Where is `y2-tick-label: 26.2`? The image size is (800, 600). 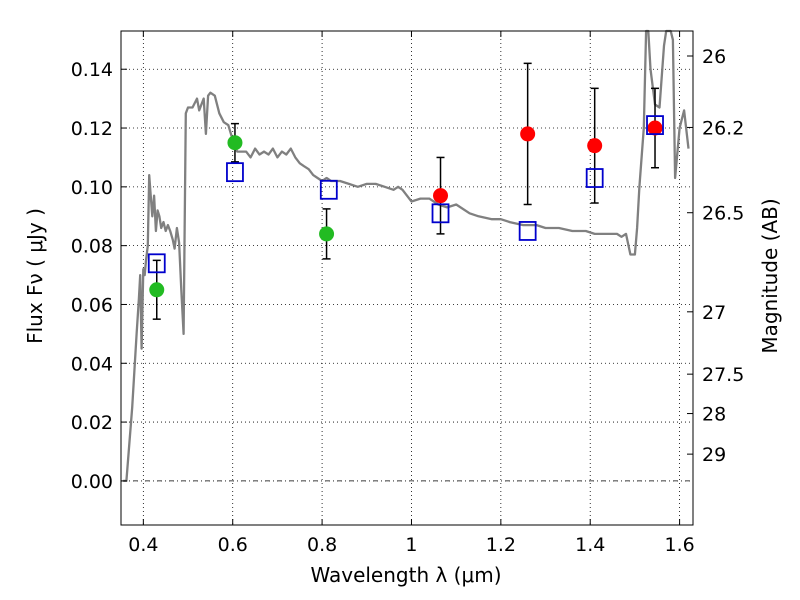 y2-tick-label: 26.2 is located at coordinates (723, 128).